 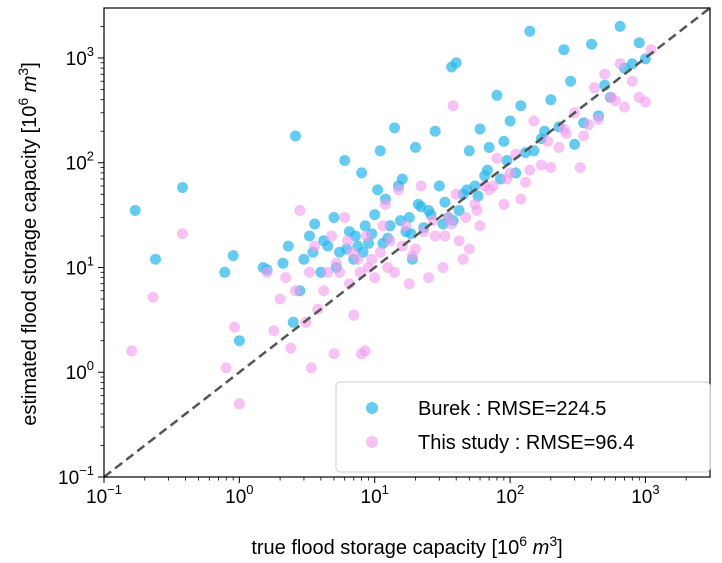 I want to click on x-tick-label: 10⁰, so click(x=239, y=495).